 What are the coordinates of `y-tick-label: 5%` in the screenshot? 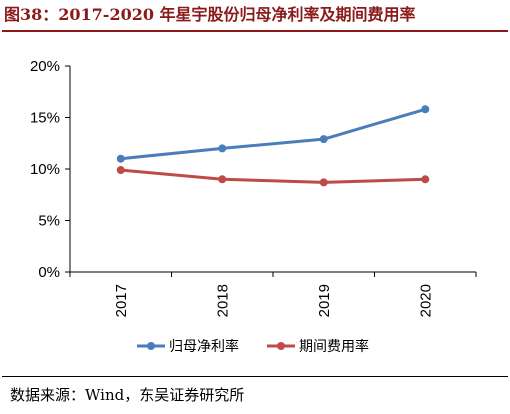 It's located at (49, 221).